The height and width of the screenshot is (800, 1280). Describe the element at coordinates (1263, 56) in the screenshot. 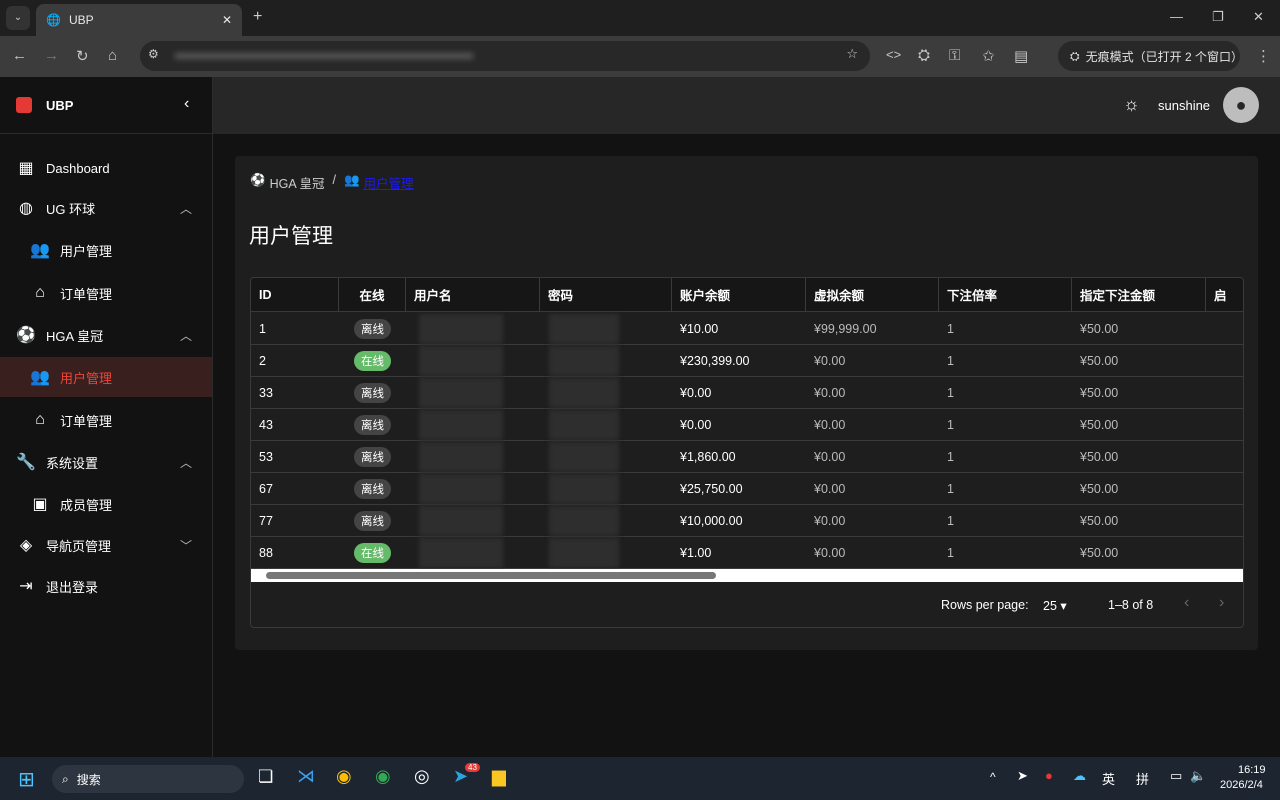

I see `menu-icon: ⋮` at that location.